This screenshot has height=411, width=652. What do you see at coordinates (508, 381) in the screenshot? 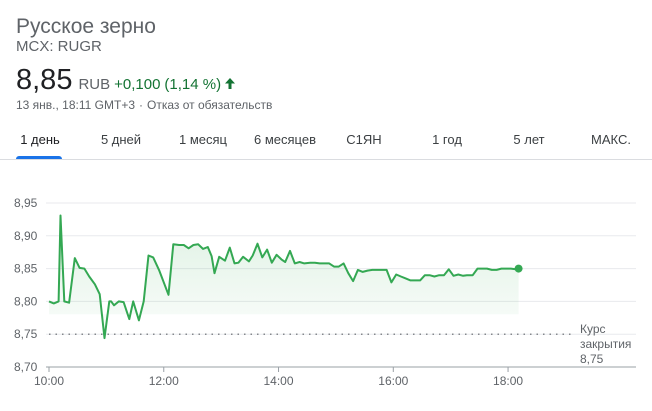
I see `x-tick-label: 18:00` at bounding box center [508, 381].